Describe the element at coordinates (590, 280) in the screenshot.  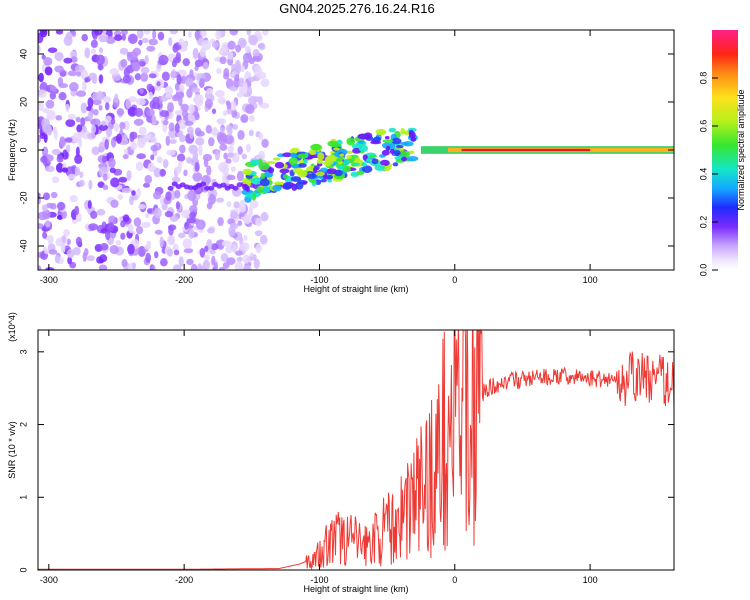
I see `x-tick-label: 100` at that location.